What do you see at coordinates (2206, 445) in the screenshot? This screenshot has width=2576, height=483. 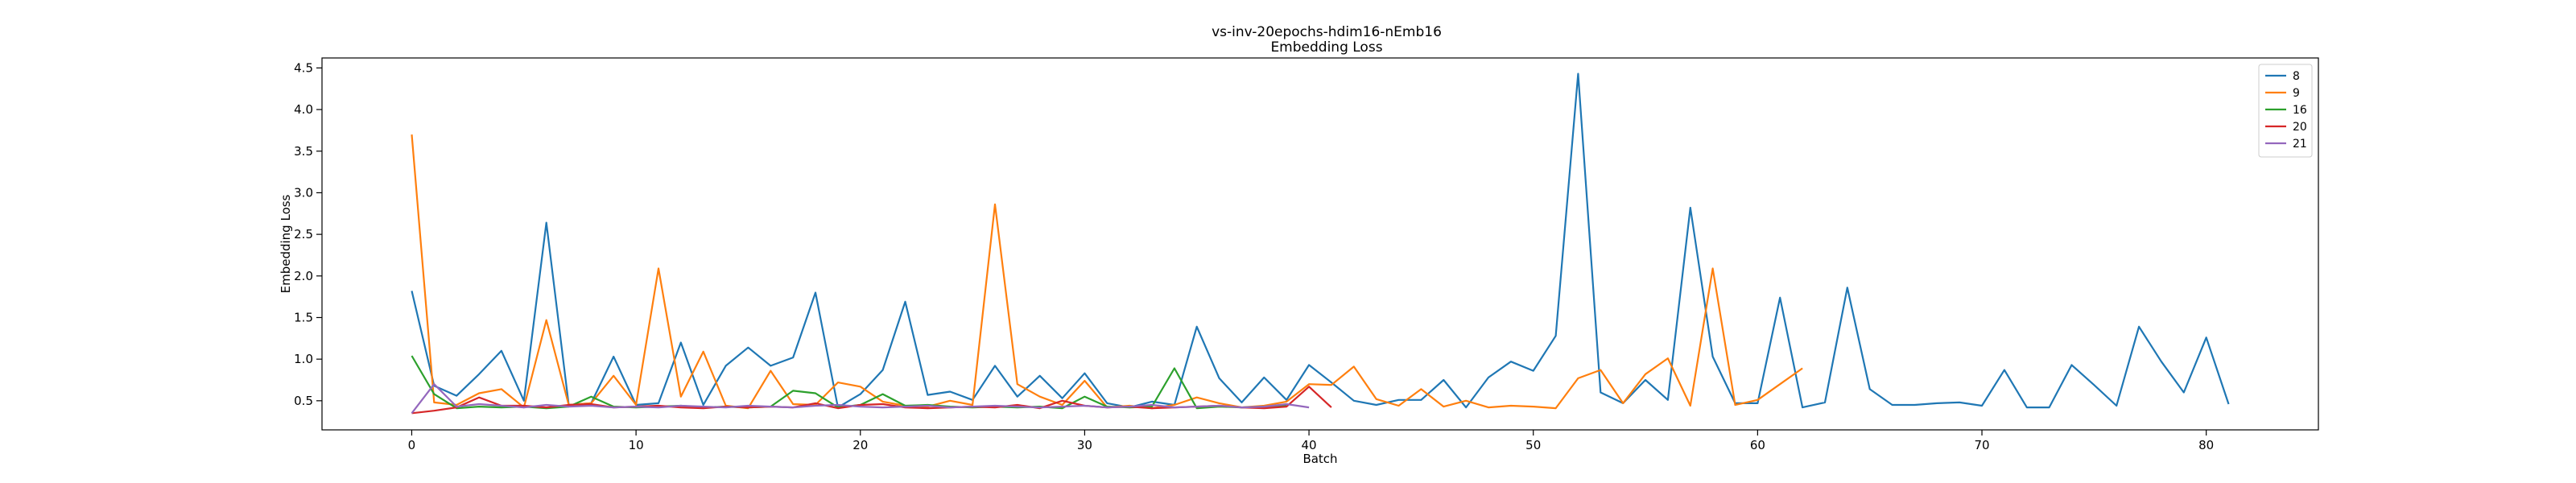 I see `x-tick-label: 80` at bounding box center [2206, 445].